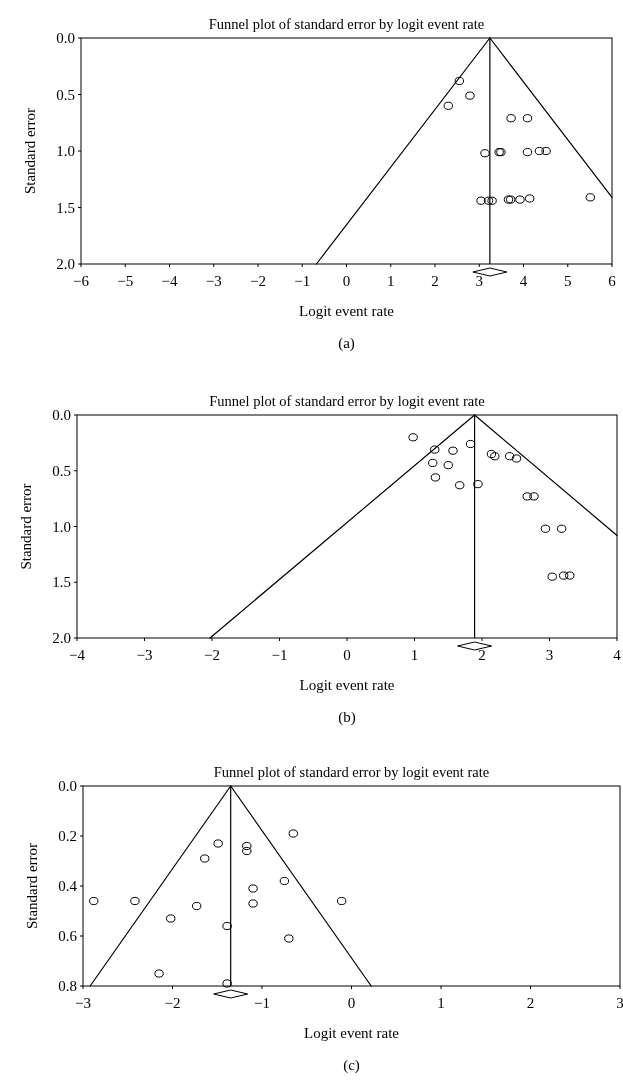 This screenshot has width=623, height=1085. What do you see at coordinates (125, 281) in the screenshot?
I see `x-tick-label: −5` at bounding box center [125, 281].